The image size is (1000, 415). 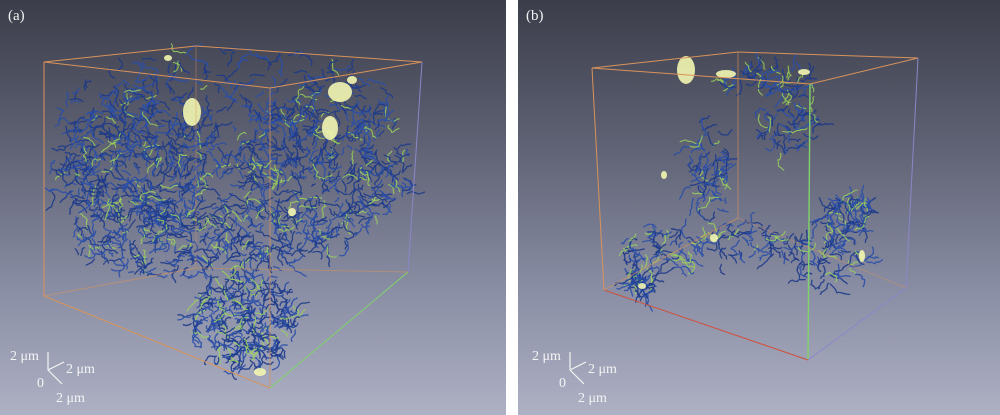 What do you see at coordinates (56, 366) in the screenshot?
I see `axis-line-depth` at bounding box center [56, 366].